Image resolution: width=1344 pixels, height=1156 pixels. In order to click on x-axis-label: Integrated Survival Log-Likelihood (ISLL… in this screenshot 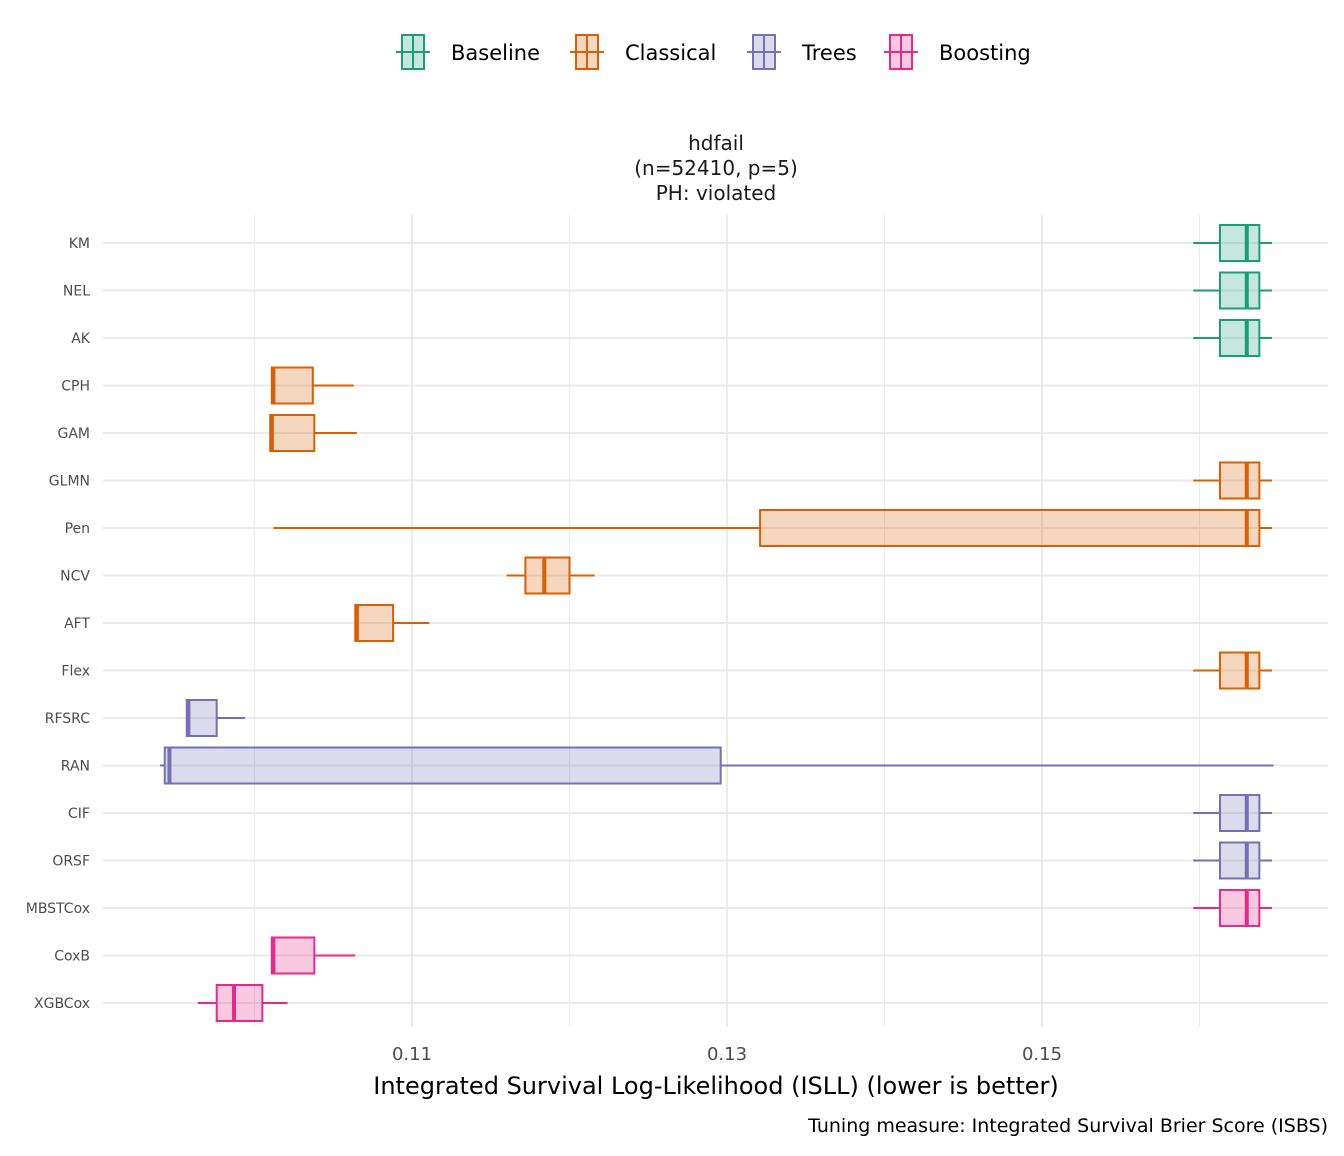, I will do `click(716, 1086)`.